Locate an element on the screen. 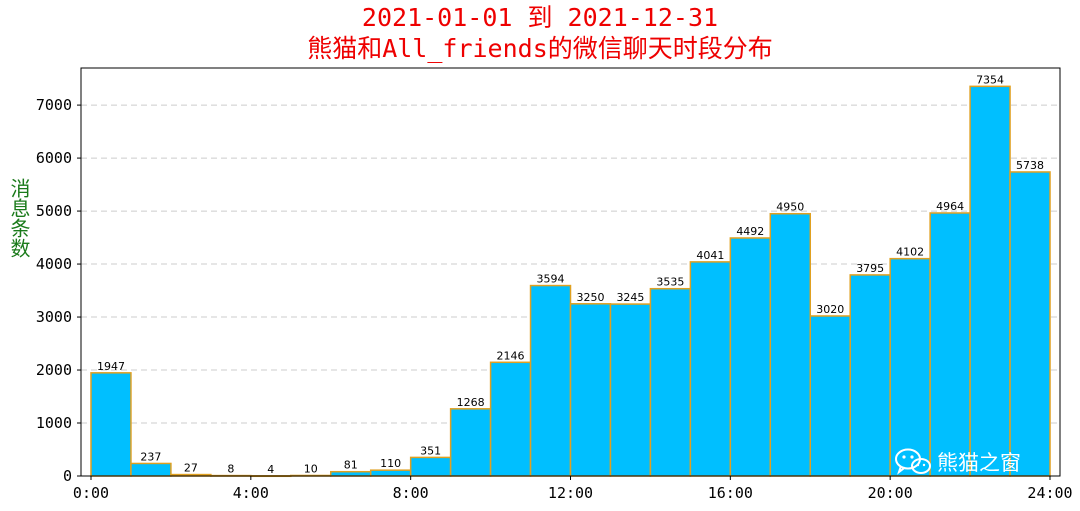 Image resolution: width=1080 pixels, height=511 pixels. data-label: 2146 is located at coordinates (511, 355).